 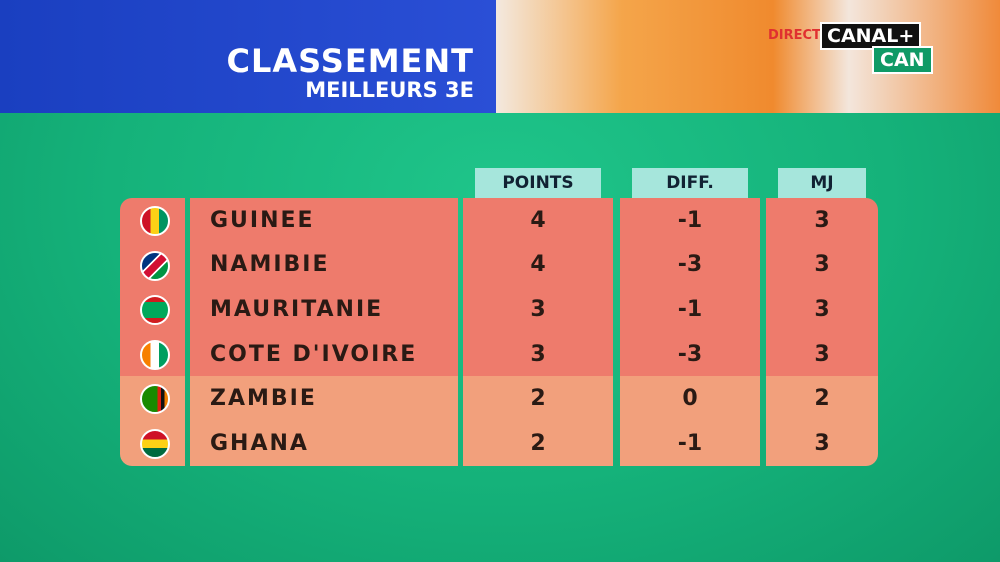 I want to click on team-name: COTE D'IVOIRE, so click(x=314, y=354).